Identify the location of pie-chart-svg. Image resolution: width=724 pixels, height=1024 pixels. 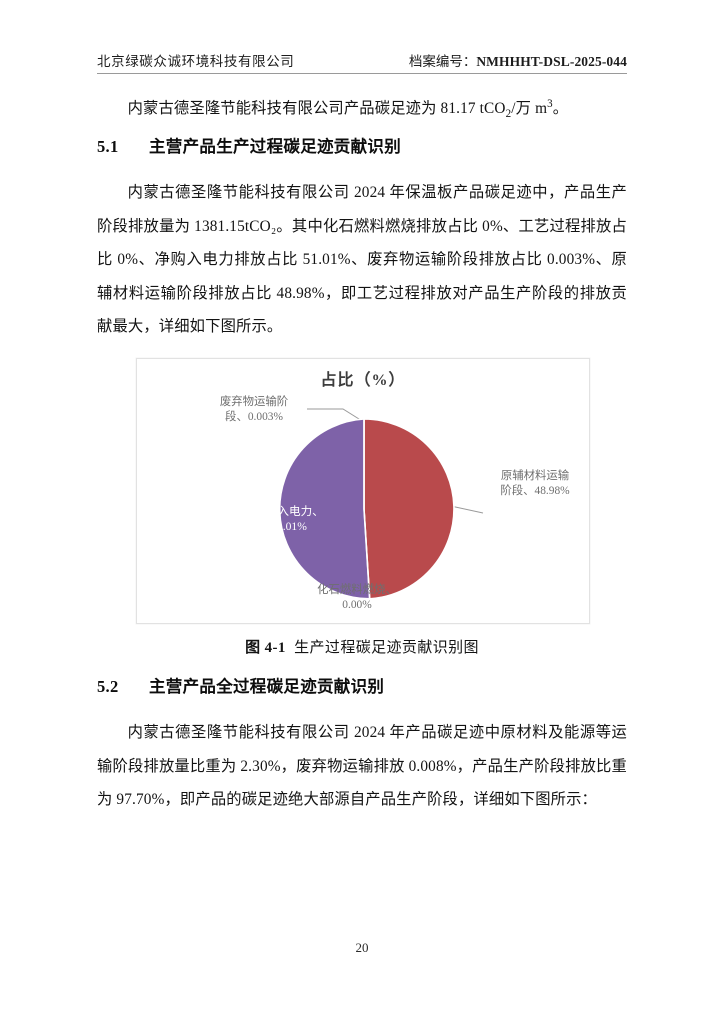
(381, 504).